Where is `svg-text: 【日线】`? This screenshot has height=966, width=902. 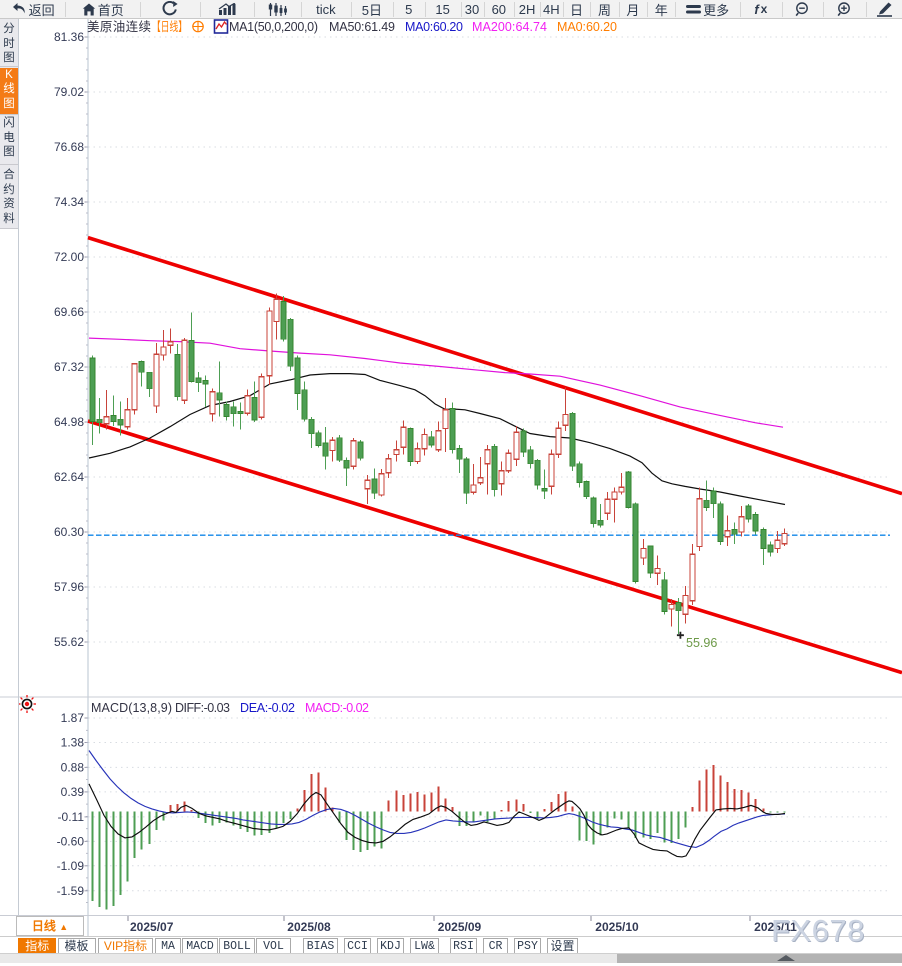 svg-text: 【日线】 is located at coordinates (169, 27).